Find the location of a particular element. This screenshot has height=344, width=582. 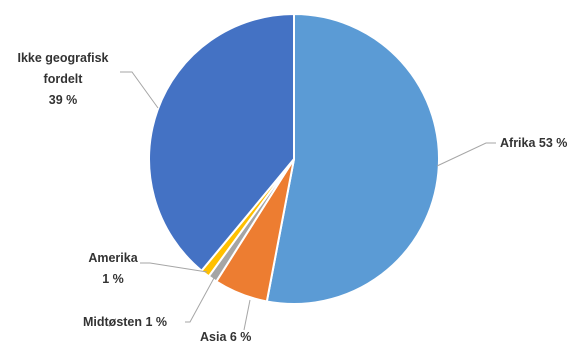

label-amerika-name: Amerika is located at coordinates (113, 258).